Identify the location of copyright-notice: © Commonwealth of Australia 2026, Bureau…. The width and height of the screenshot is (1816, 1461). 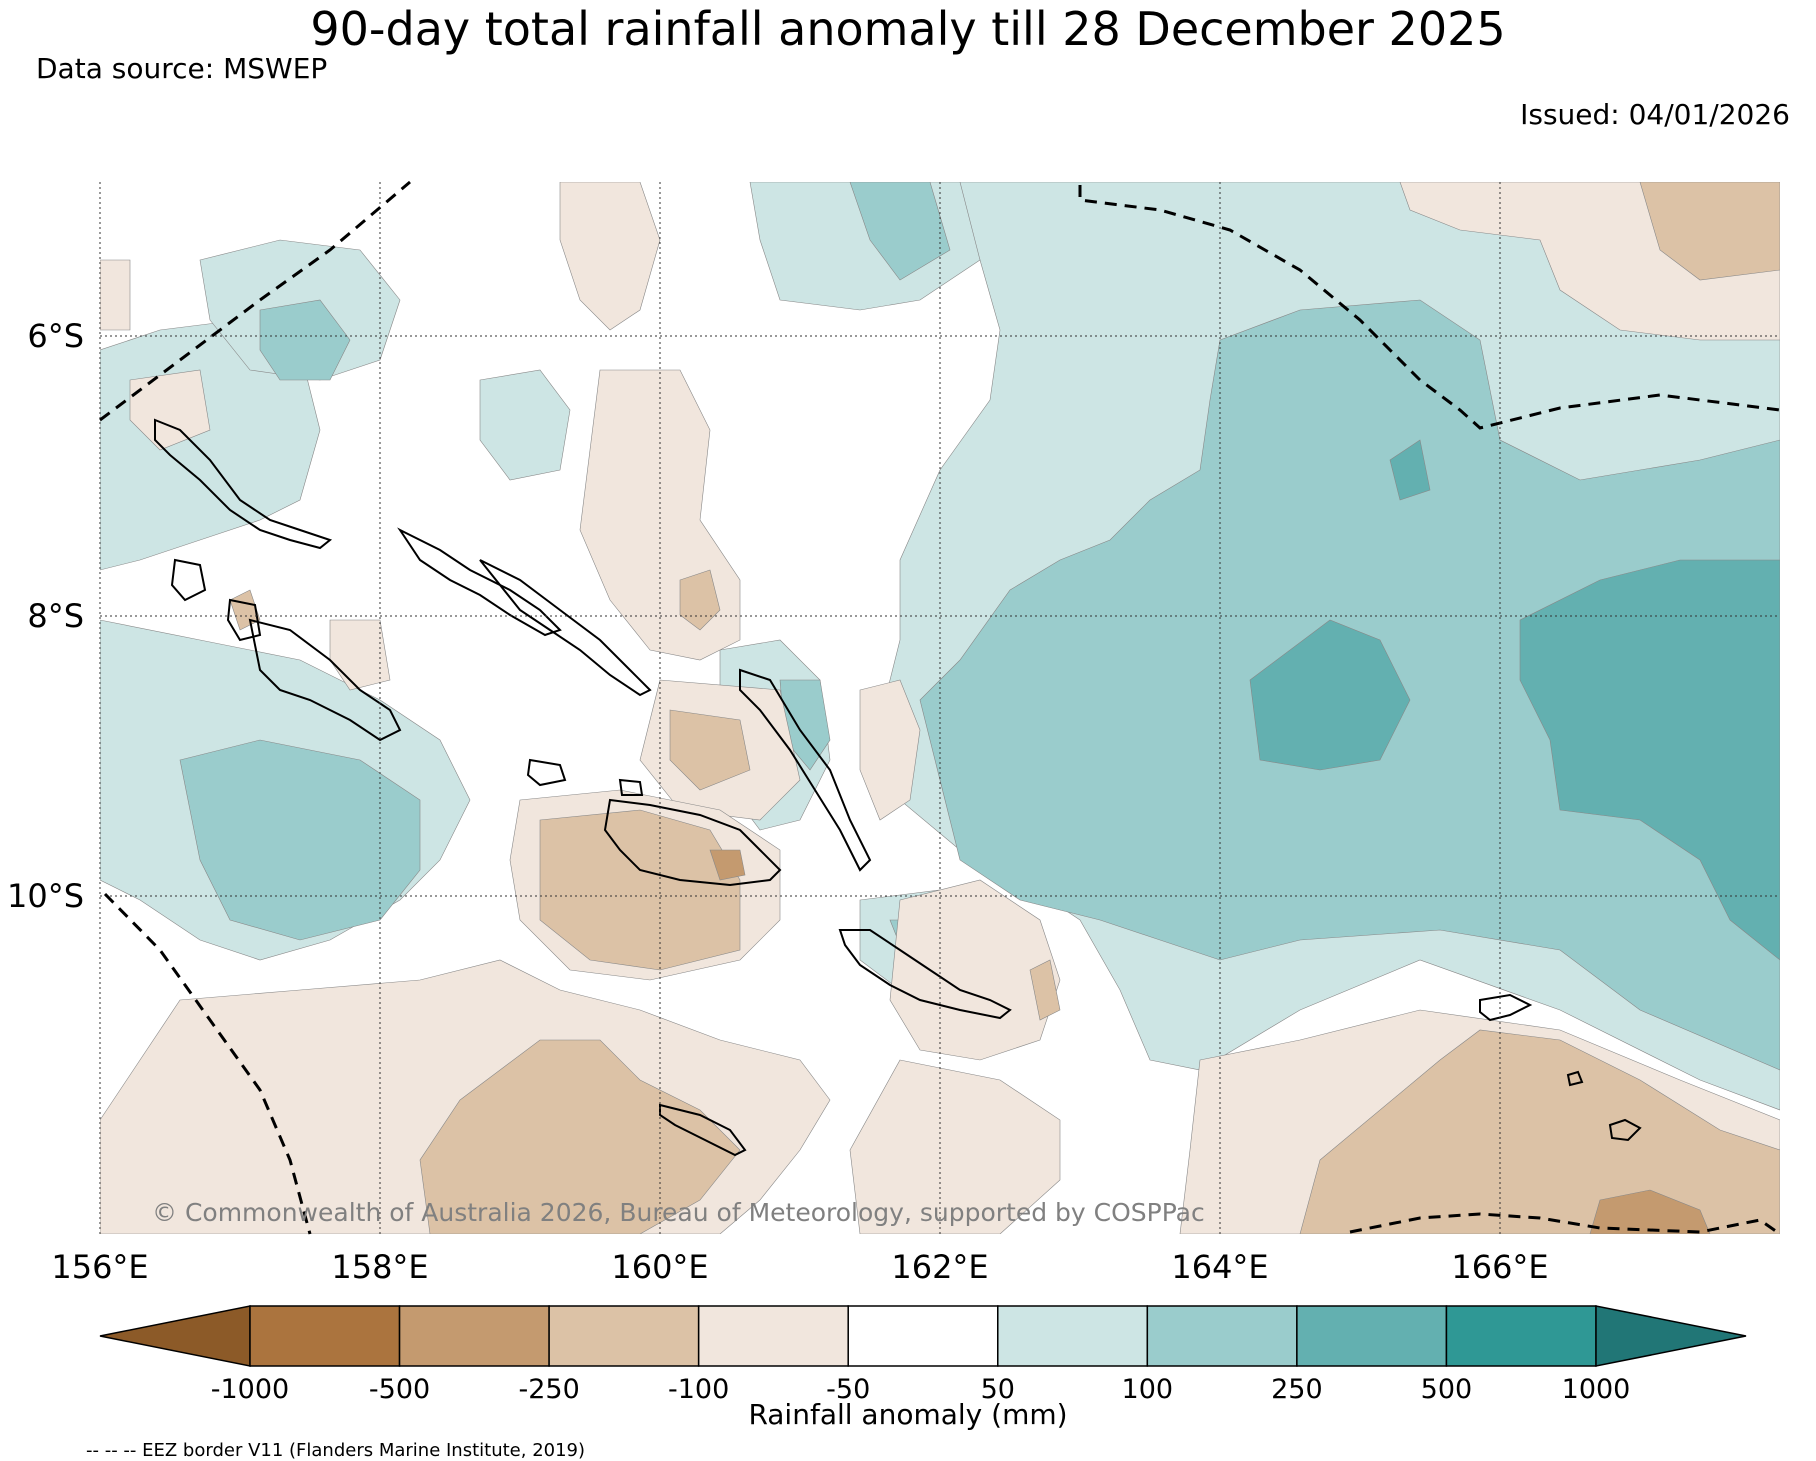
(678, 1212).